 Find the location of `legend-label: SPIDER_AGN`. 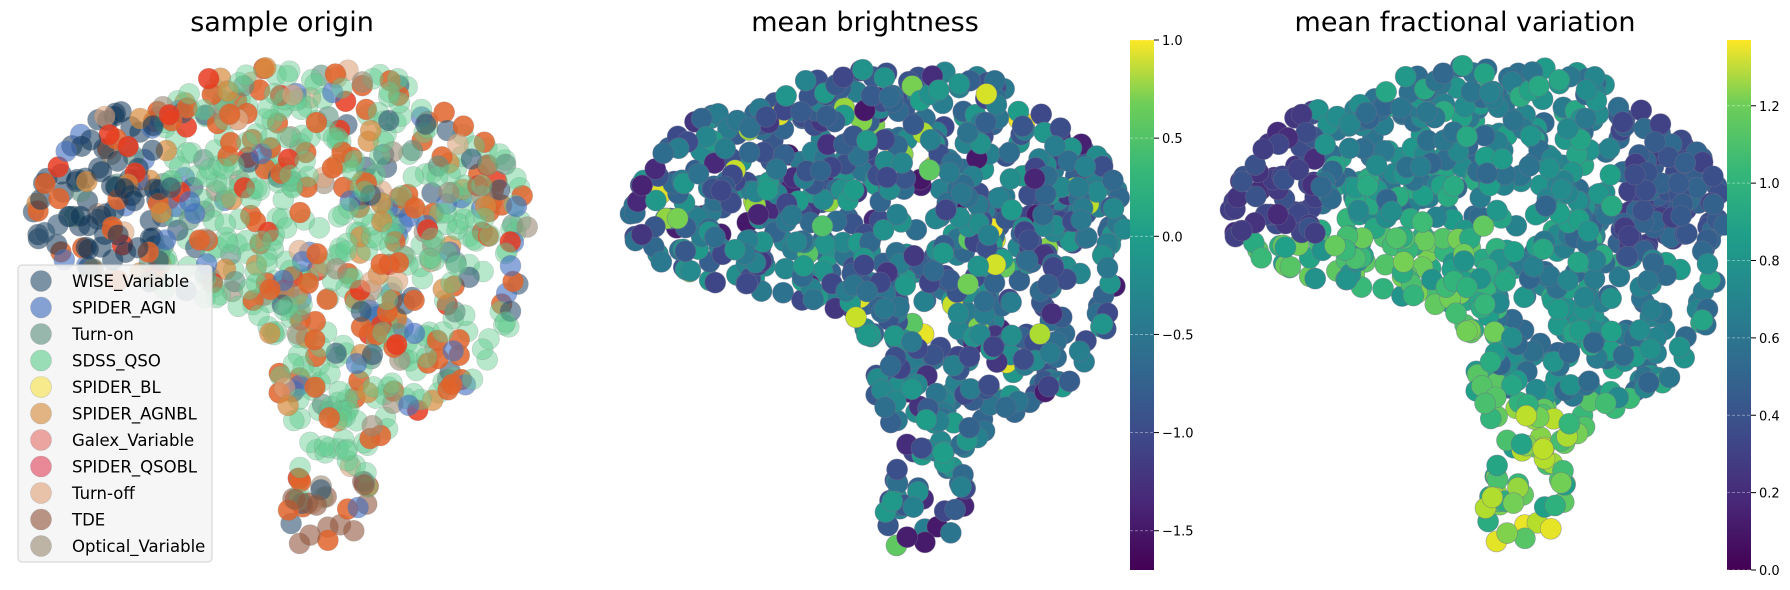

legend-label: SPIDER_AGN is located at coordinates (124, 309).